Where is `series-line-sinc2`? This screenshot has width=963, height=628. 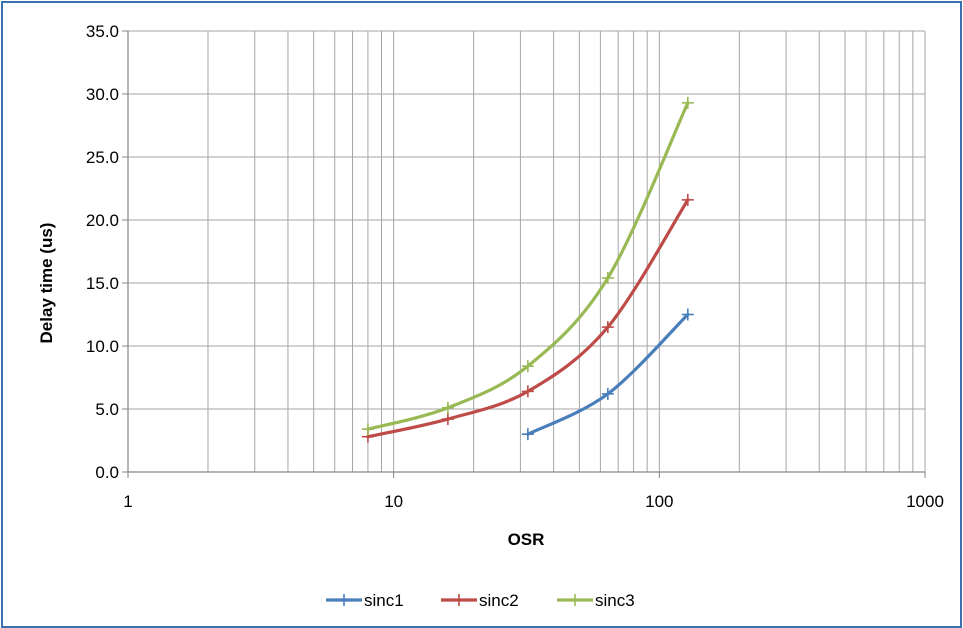 series-line-sinc2 is located at coordinates (528, 318).